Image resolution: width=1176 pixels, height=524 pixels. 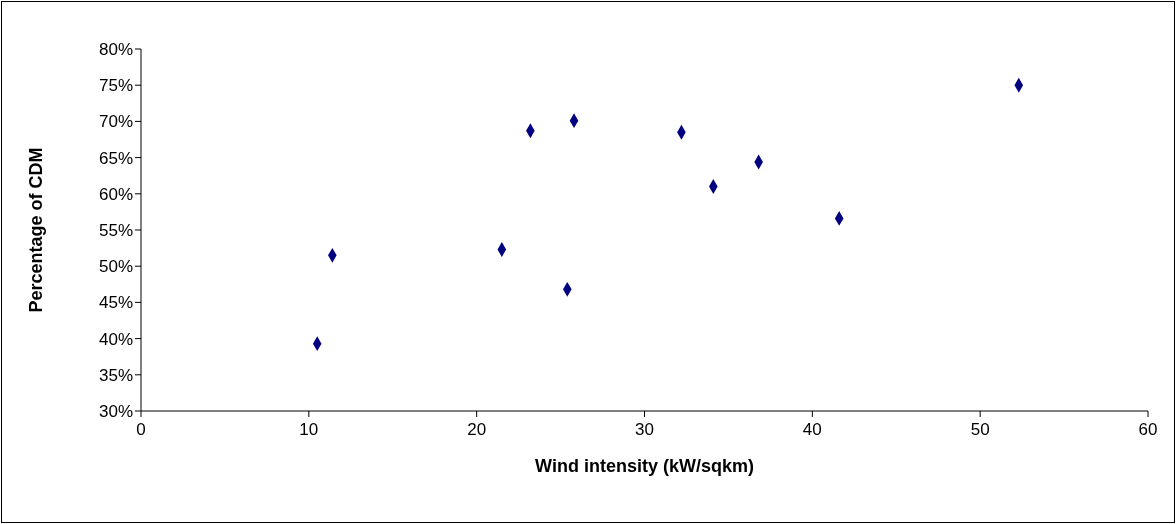 What do you see at coordinates (115, 158) in the screenshot?
I see `y-tick-label: 65%` at bounding box center [115, 158].